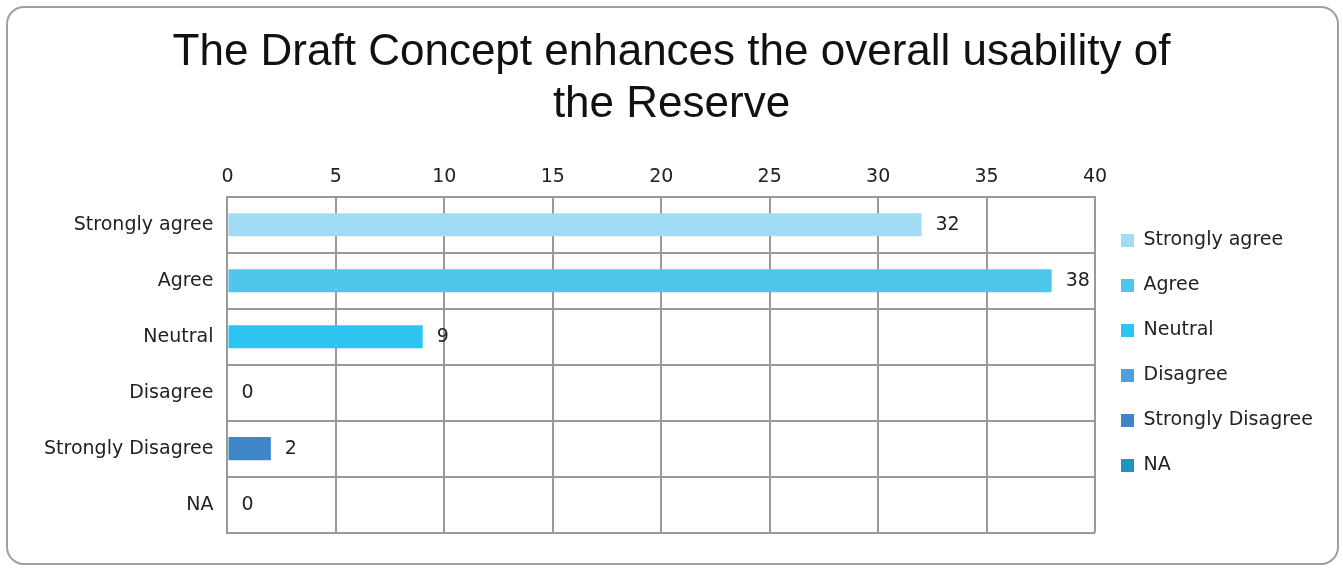 The image size is (1343, 573). Describe the element at coordinates (171, 390) in the screenshot. I see `y-tick-label: Disagree` at that location.